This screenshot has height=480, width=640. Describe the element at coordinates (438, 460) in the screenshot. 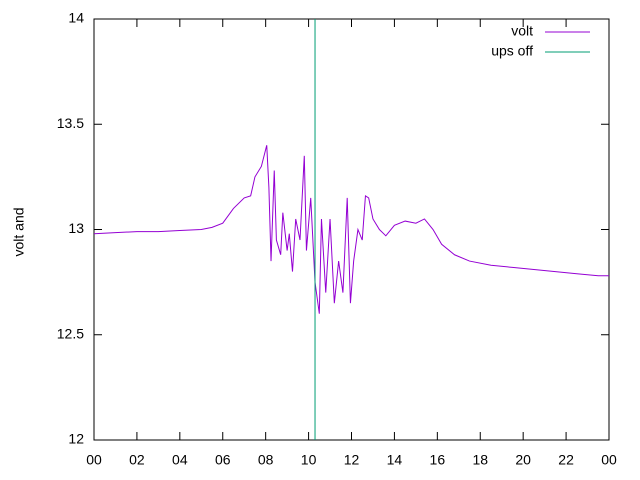

I see `x-tick-label: 16` at that location.